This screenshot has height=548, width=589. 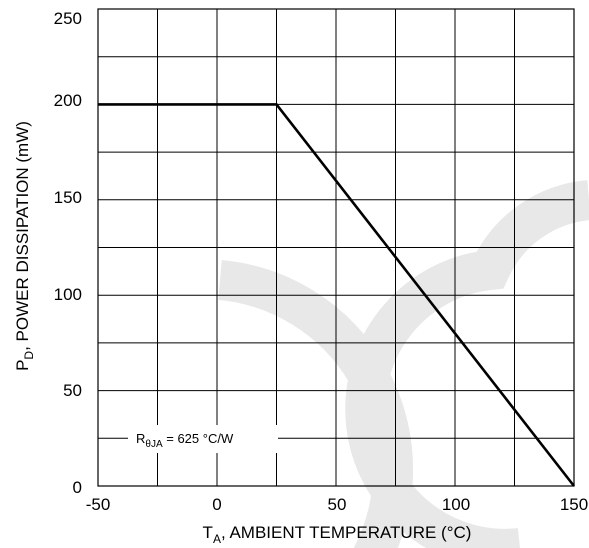 What do you see at coordinates (216, 504) in the screenshot?
I see `x-tick-label: 0` at bounding box center [216, 504].